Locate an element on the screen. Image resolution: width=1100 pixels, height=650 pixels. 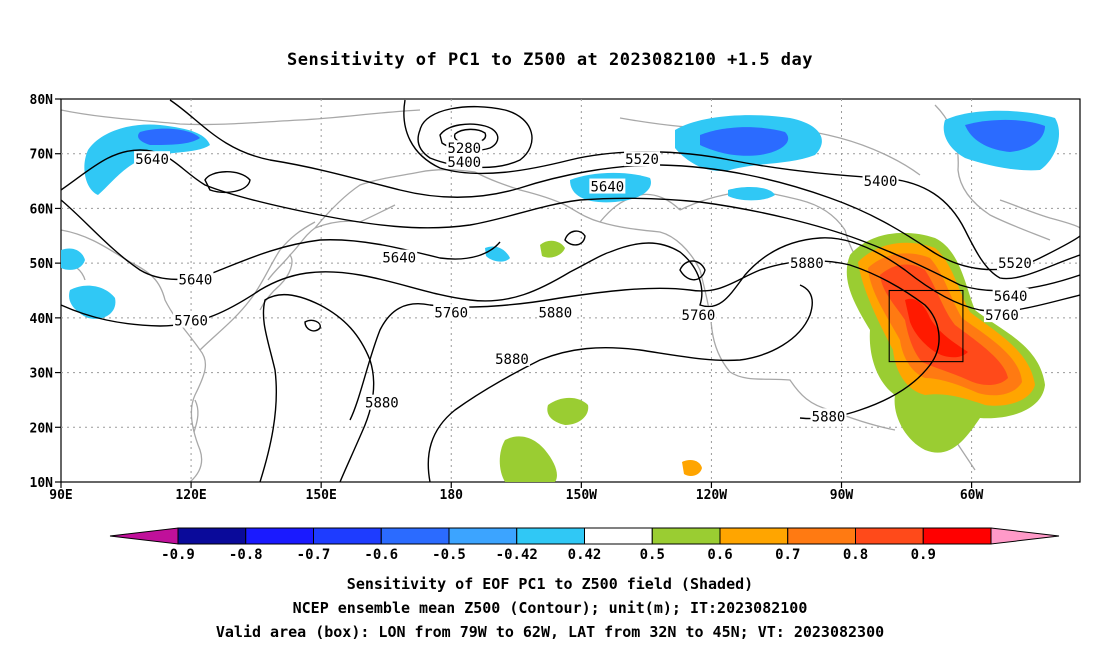
negative-region-west is located at coordinates (92, 302).